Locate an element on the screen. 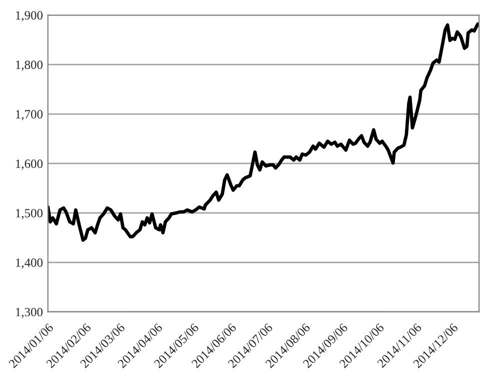  y-tick-label: 1,400 is located at coordinates (29, 263).